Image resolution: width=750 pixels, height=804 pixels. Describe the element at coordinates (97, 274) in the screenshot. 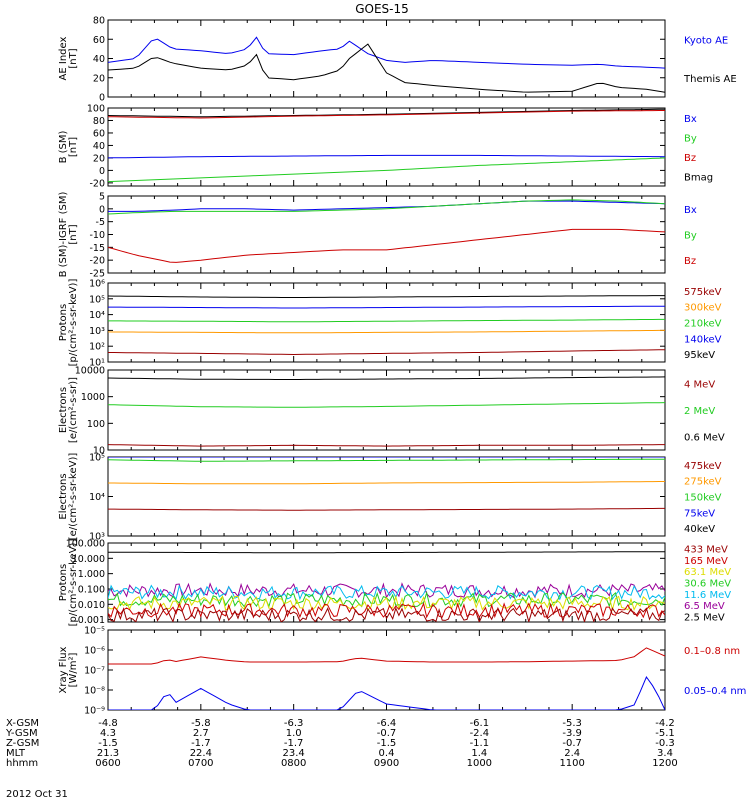

I see `y-tick-label: -25` at that location.